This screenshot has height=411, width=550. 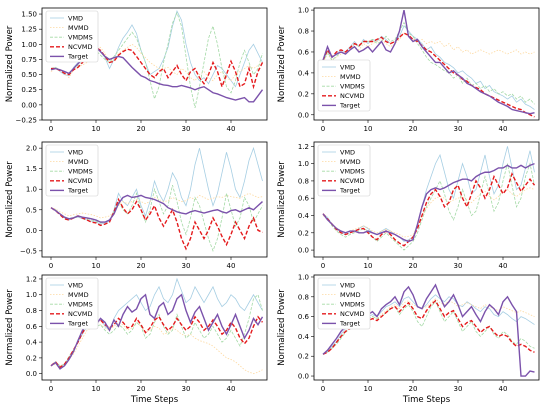 What do you see at coordinates (26, 121) in the screenshot?
I see `y-tick-label: −0.25` at bounding box center [26, 121].